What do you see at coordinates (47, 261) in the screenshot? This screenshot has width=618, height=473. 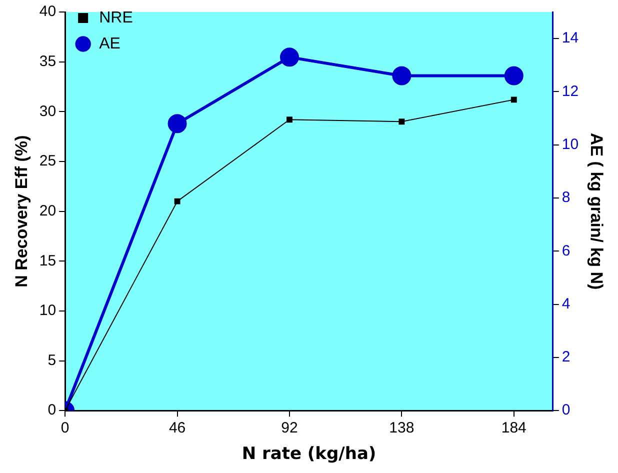 I see `y-tick-label: 15` at bounding box center [47, 261].